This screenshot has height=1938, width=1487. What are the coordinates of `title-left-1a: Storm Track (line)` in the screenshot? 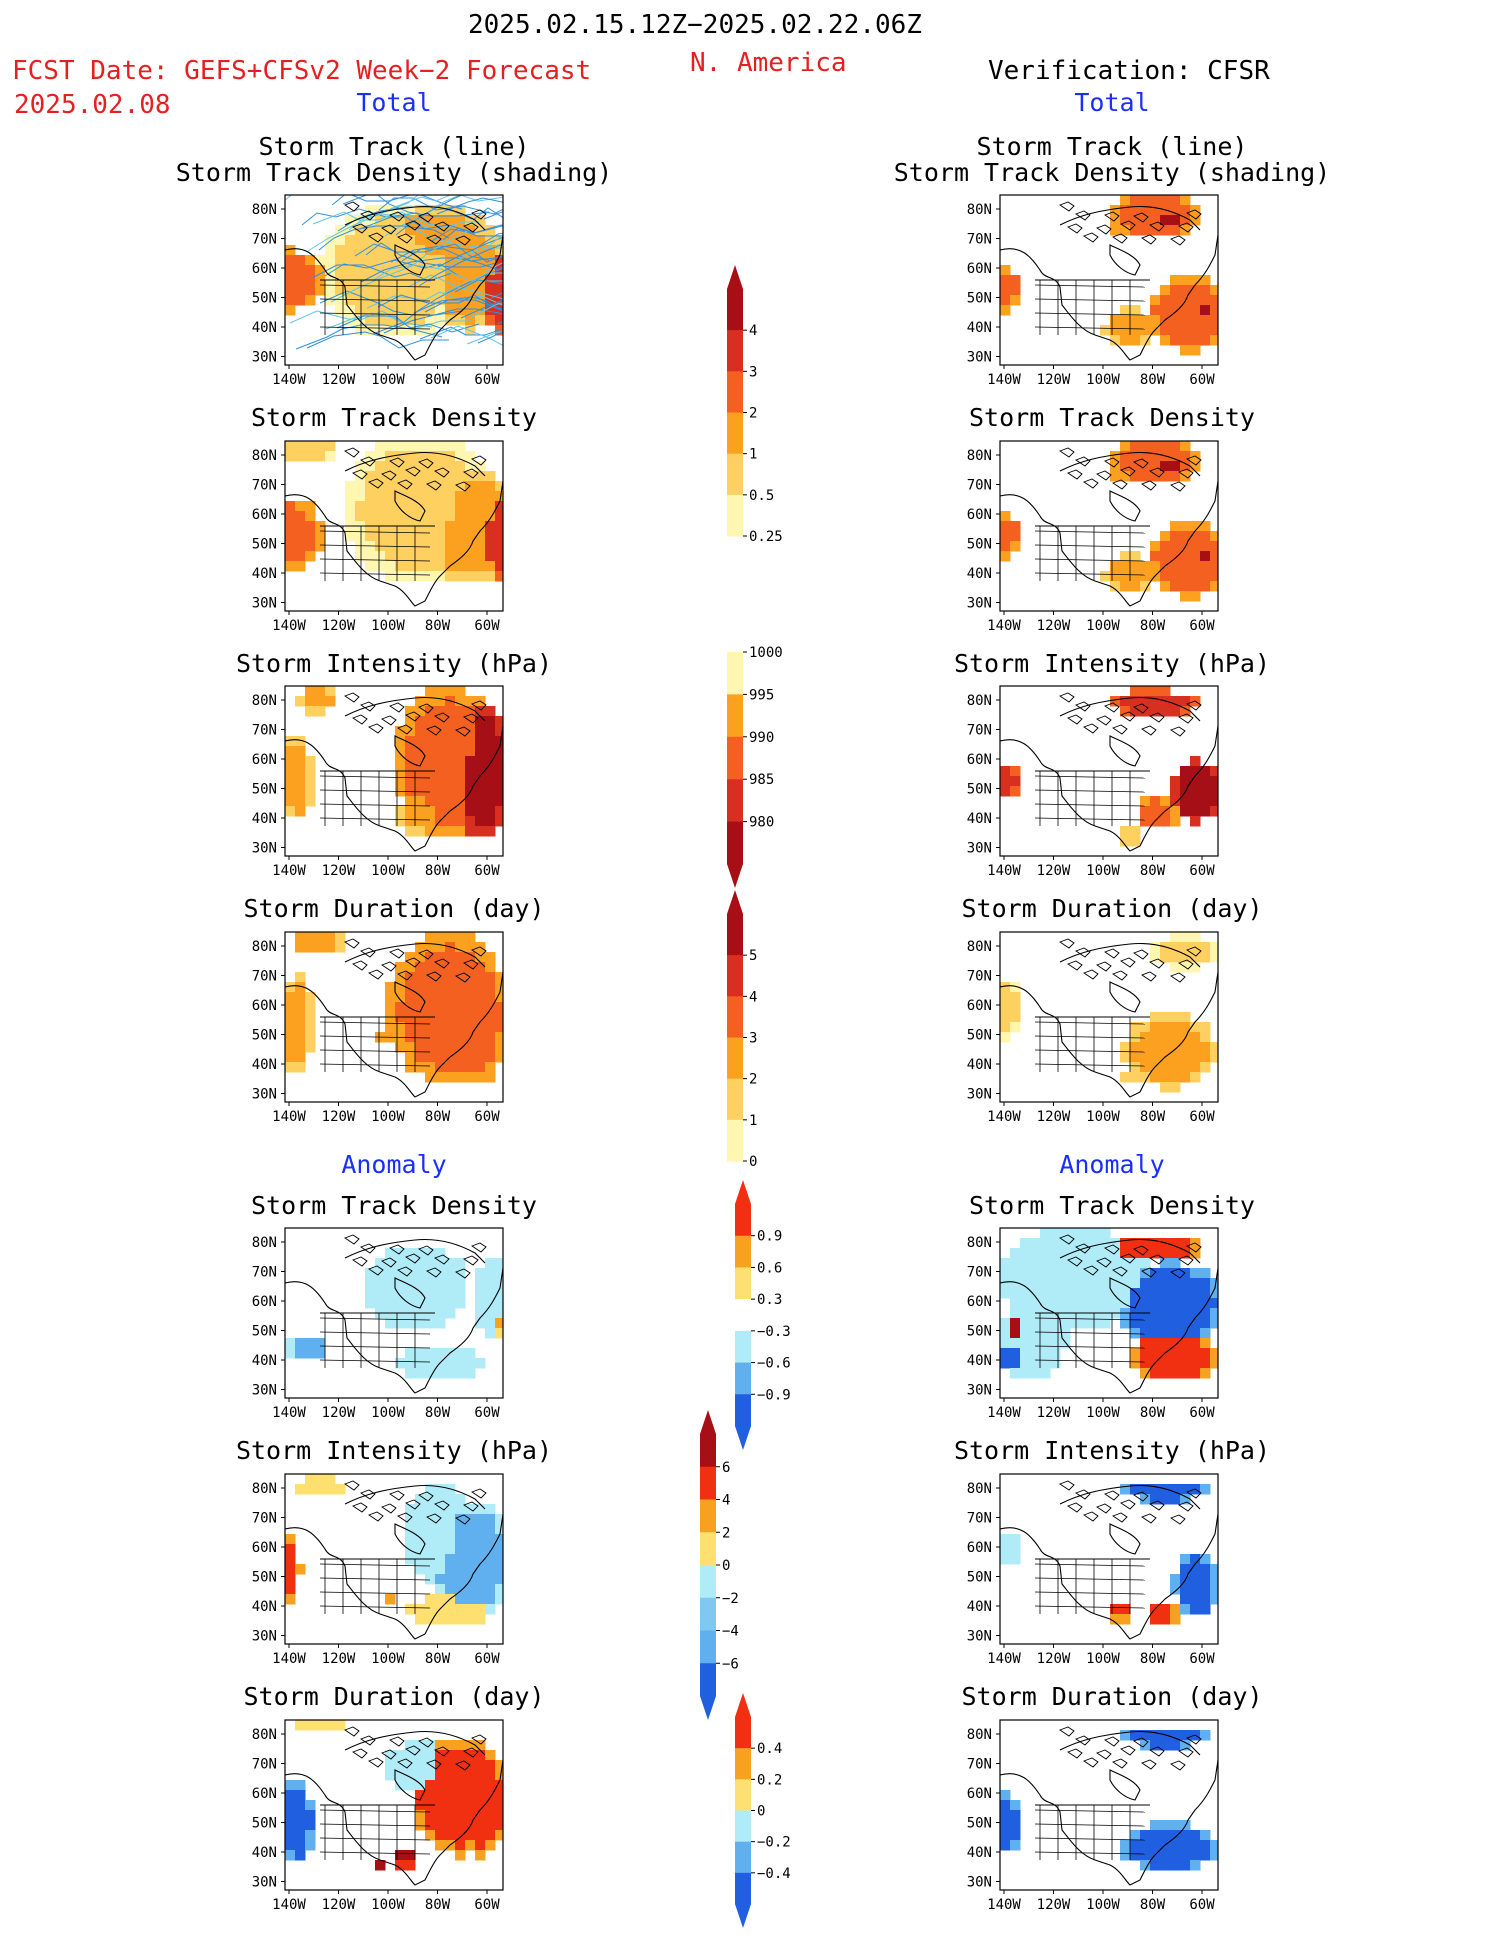 It's located at (394, 146).